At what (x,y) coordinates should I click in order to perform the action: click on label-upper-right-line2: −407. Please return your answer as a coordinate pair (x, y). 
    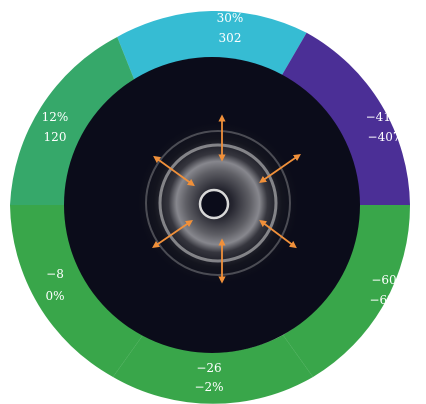
    Looking at the image, I should click on (384, 137).